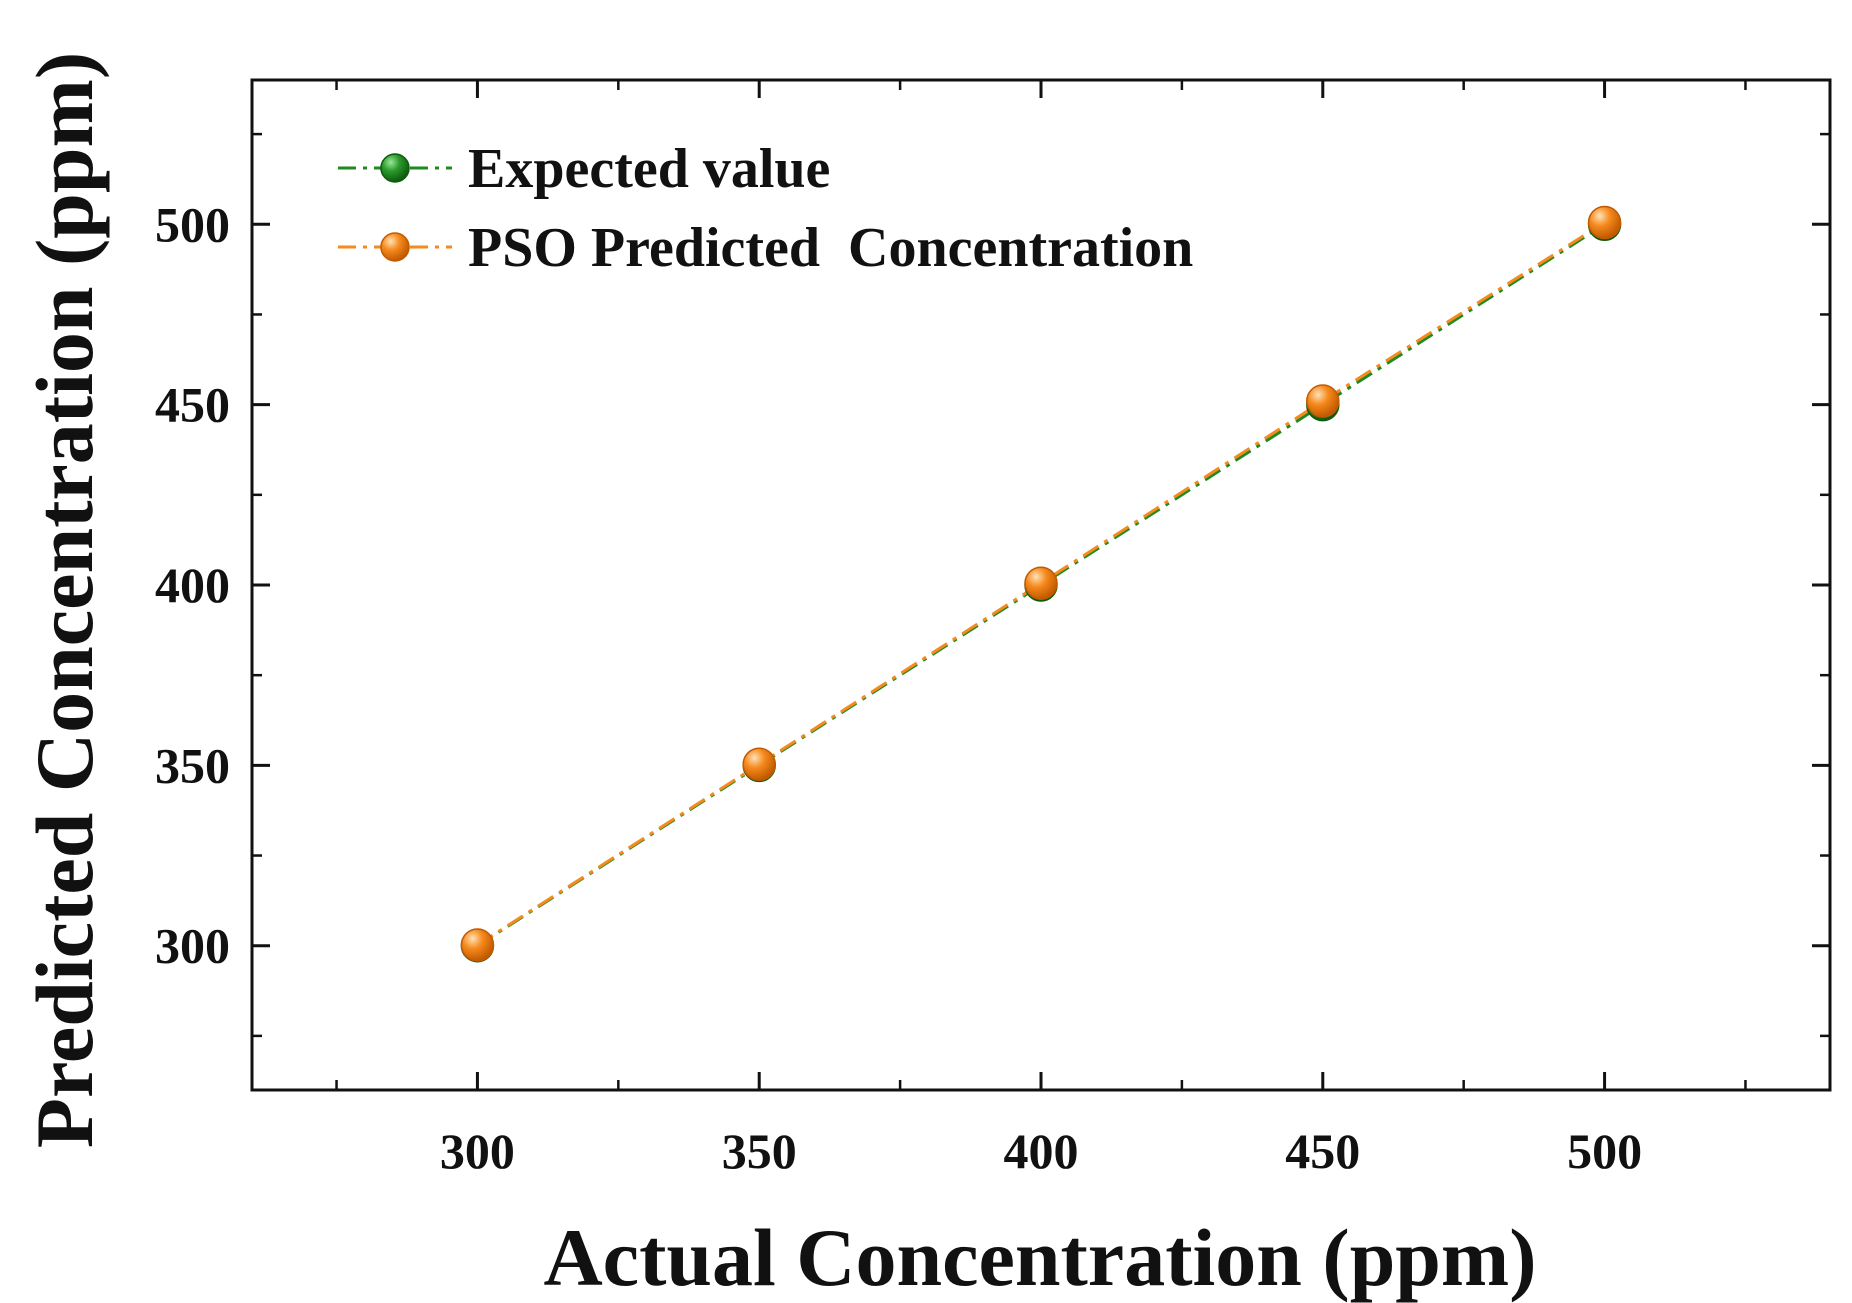 The width and height of the screenshot is (1852, 1303). I want to click on x-tick-label: 300, so click(477, 1151).